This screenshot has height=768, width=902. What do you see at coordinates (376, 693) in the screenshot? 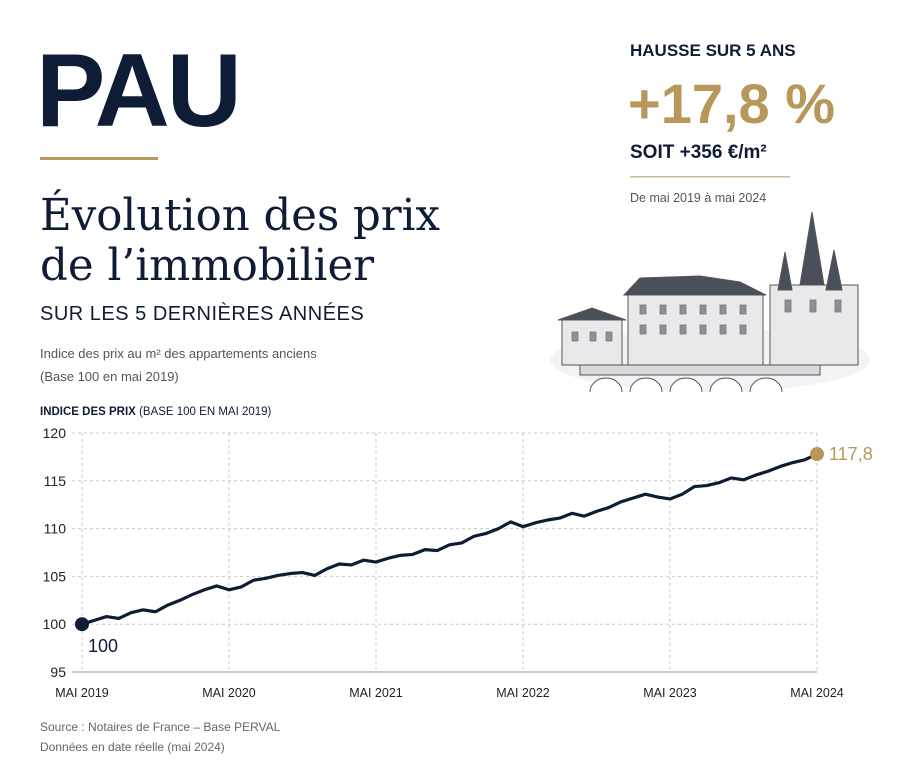
I see `x-tick-label: MAI 2021` at bounding box center [376, 693].